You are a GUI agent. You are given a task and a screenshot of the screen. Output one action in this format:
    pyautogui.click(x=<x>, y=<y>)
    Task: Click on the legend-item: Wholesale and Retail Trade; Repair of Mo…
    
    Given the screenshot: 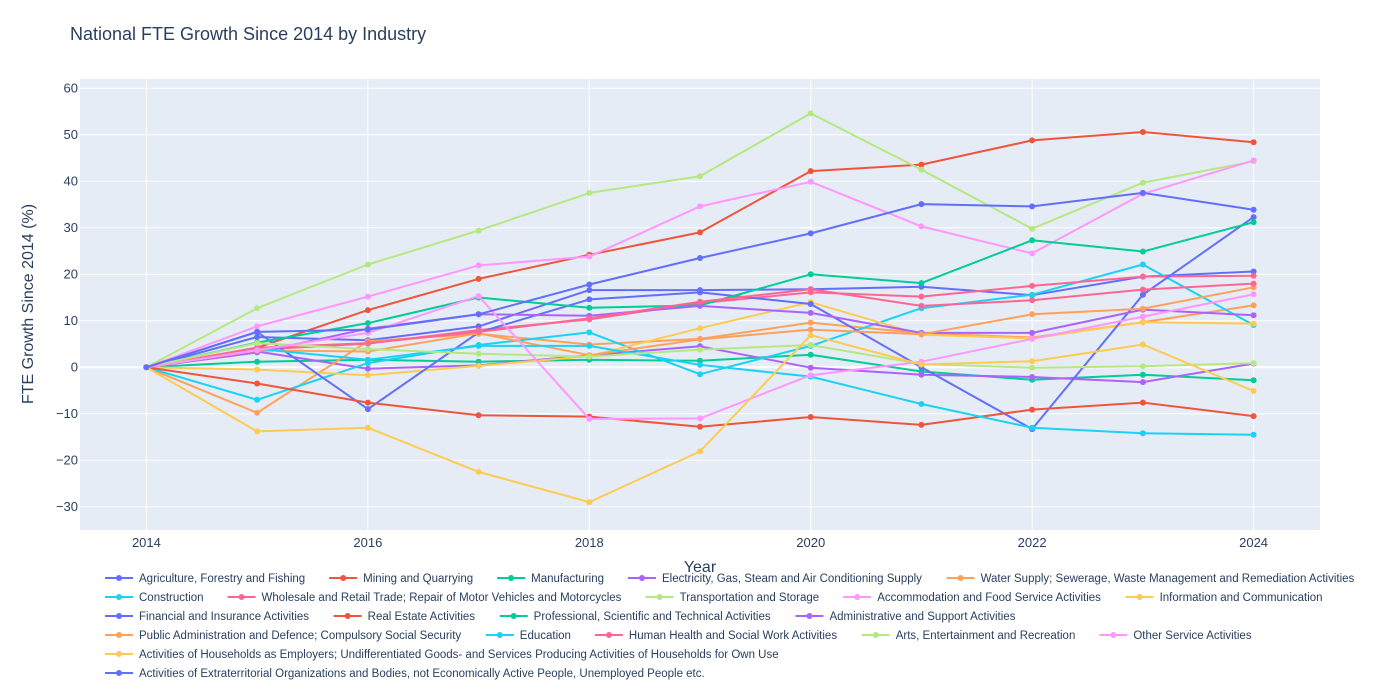 What is the action you would take?
    pyautogui.click(x=424, y=598)
    